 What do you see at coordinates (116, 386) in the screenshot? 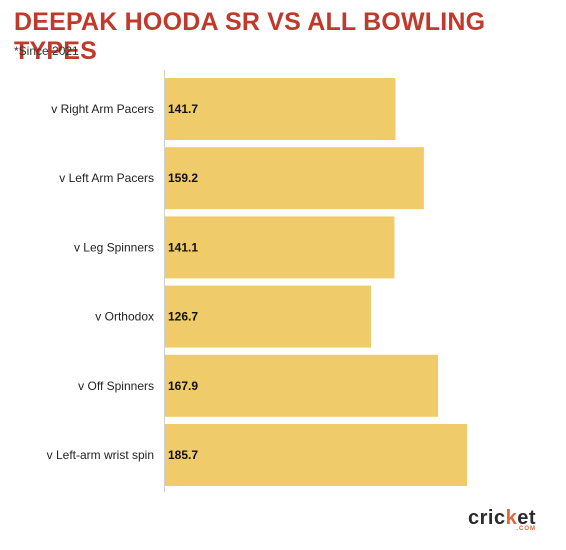
I see `category-label: v Off Spinners` at bounding box center [116, 386].